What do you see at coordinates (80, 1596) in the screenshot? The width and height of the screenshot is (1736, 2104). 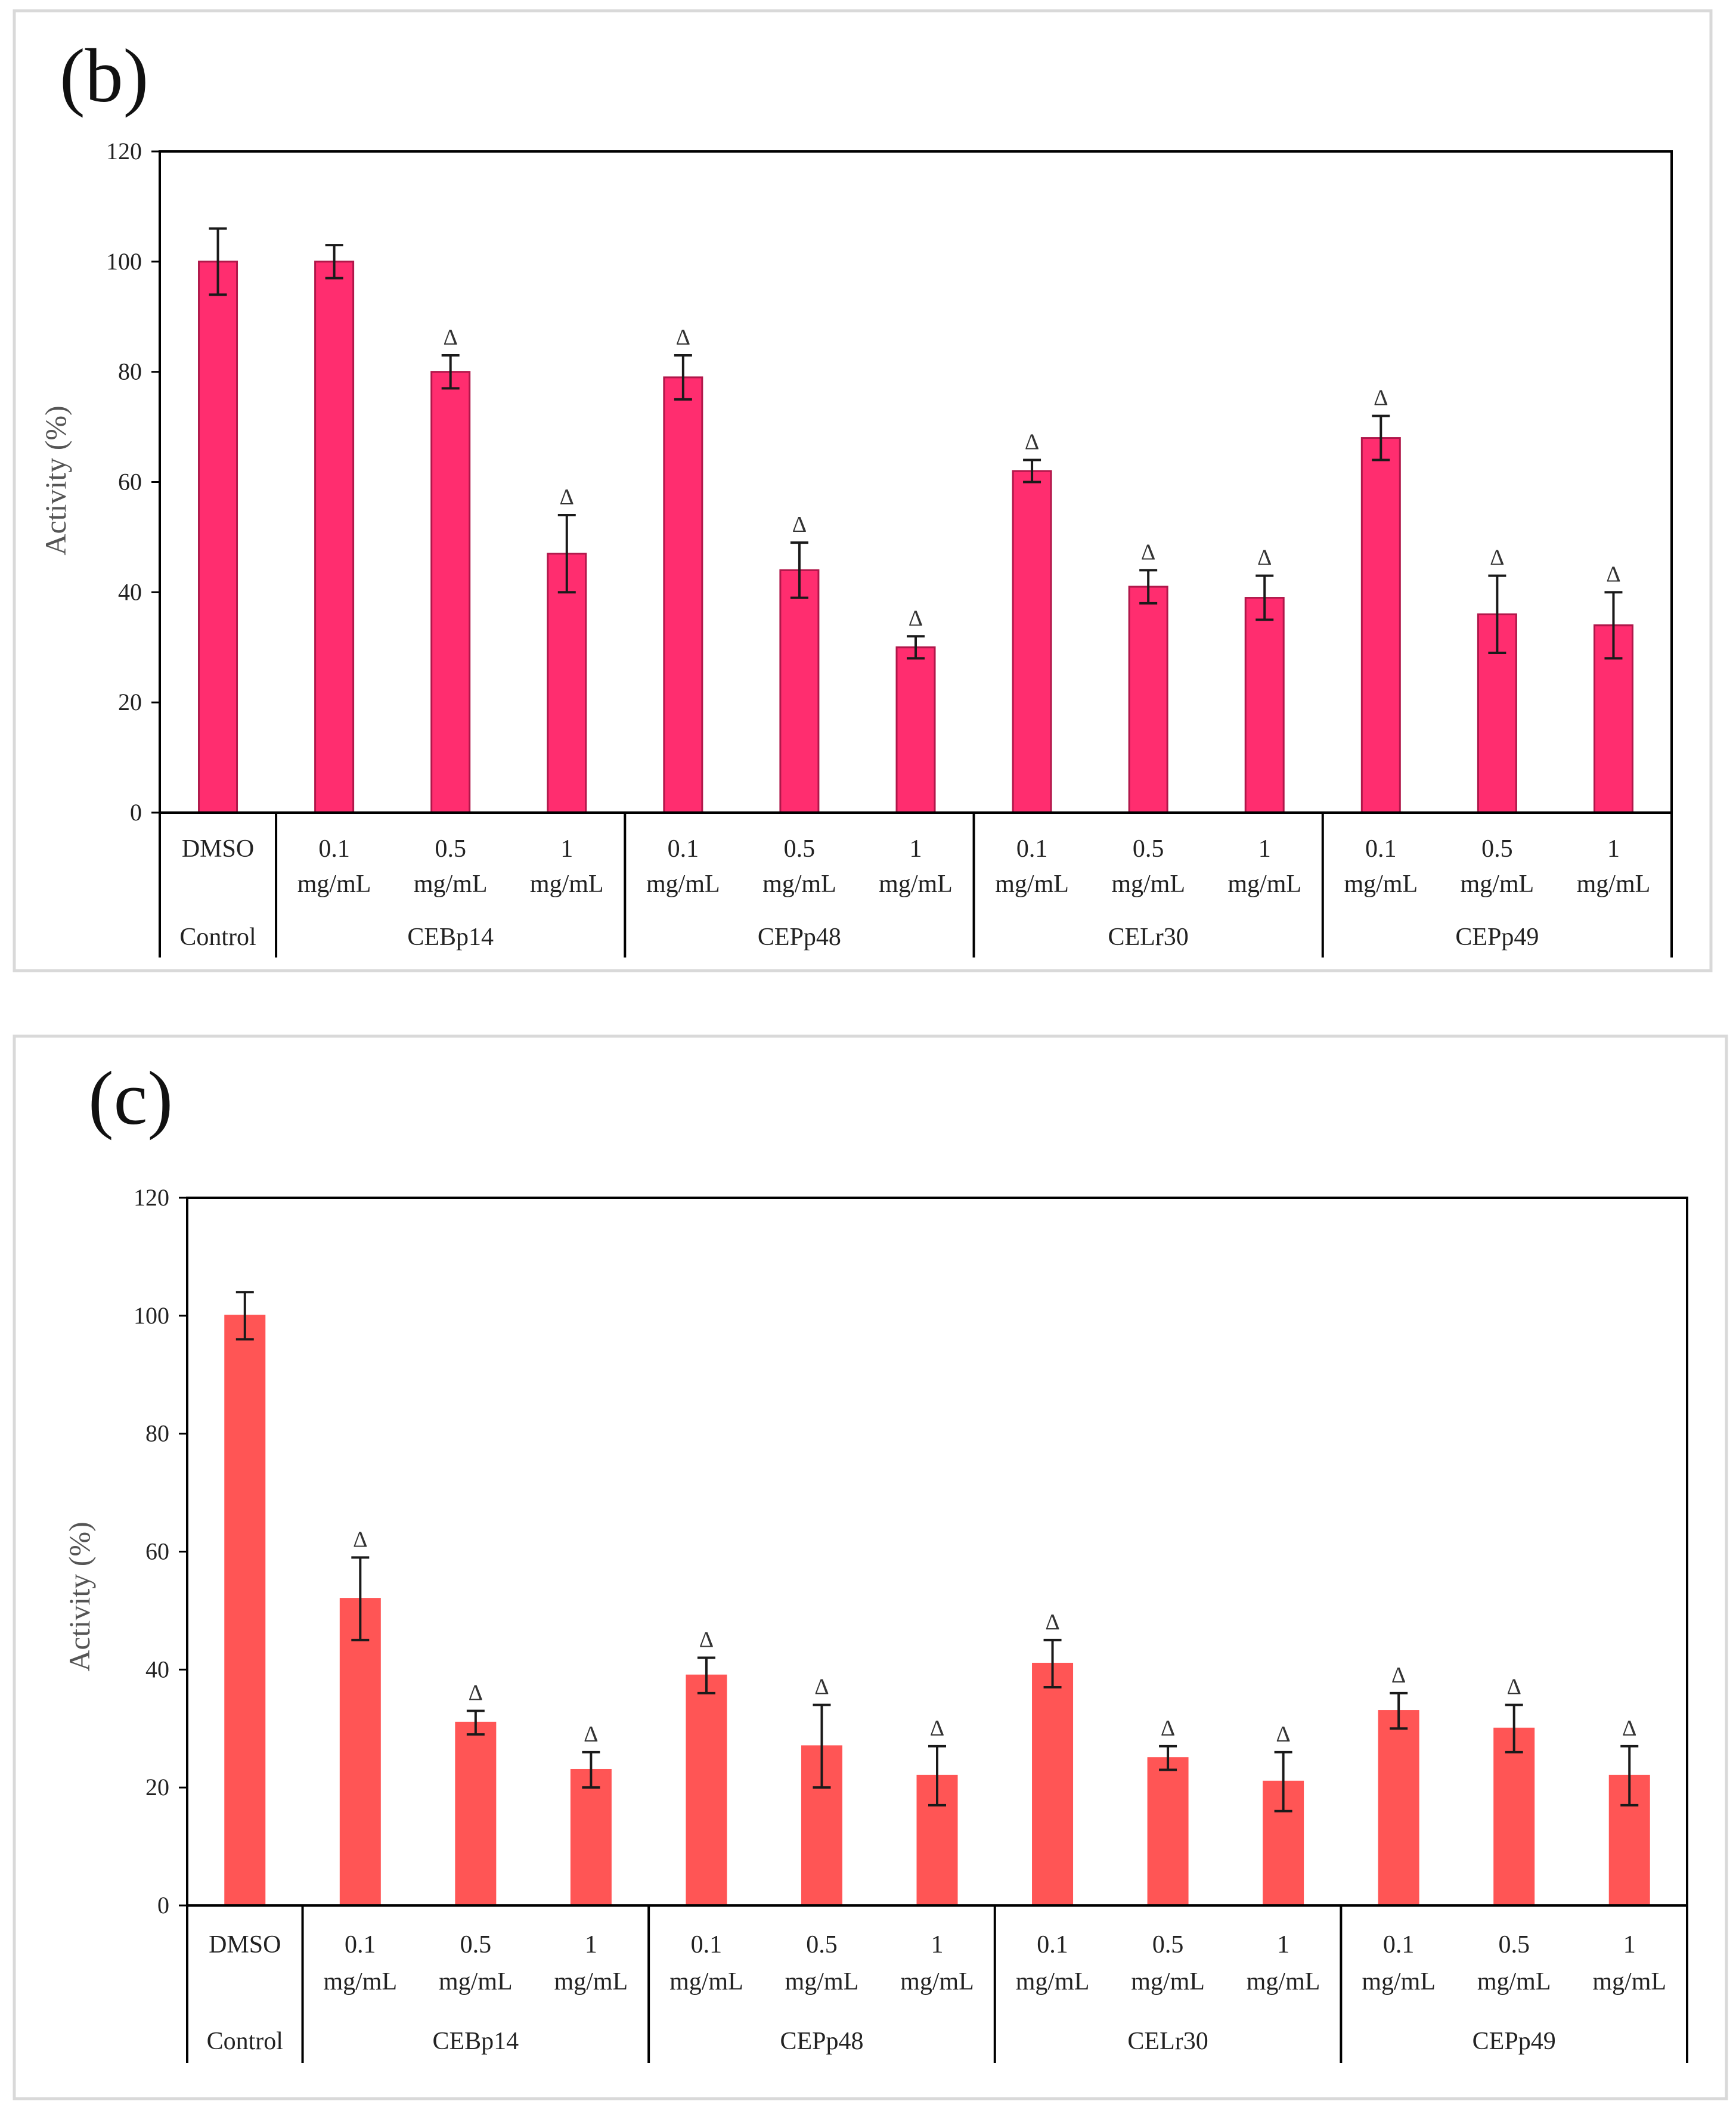 I see `panel-c-y-axis-title: Activity (%)` at bounding box center [80, 1596].